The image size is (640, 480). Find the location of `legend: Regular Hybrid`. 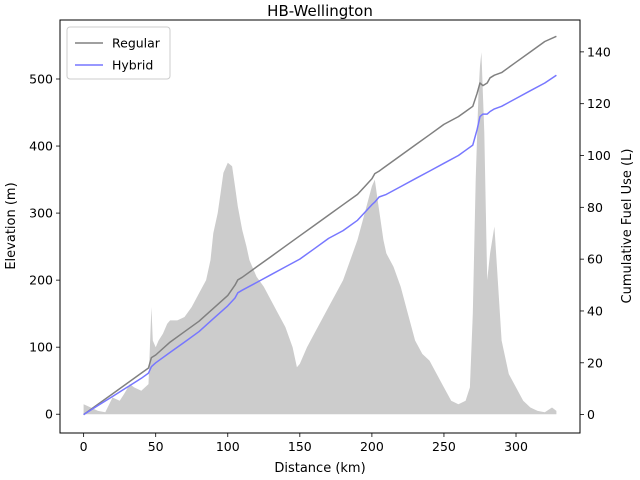

legend: Regular Hybrid is located at coordinates (118, 53).